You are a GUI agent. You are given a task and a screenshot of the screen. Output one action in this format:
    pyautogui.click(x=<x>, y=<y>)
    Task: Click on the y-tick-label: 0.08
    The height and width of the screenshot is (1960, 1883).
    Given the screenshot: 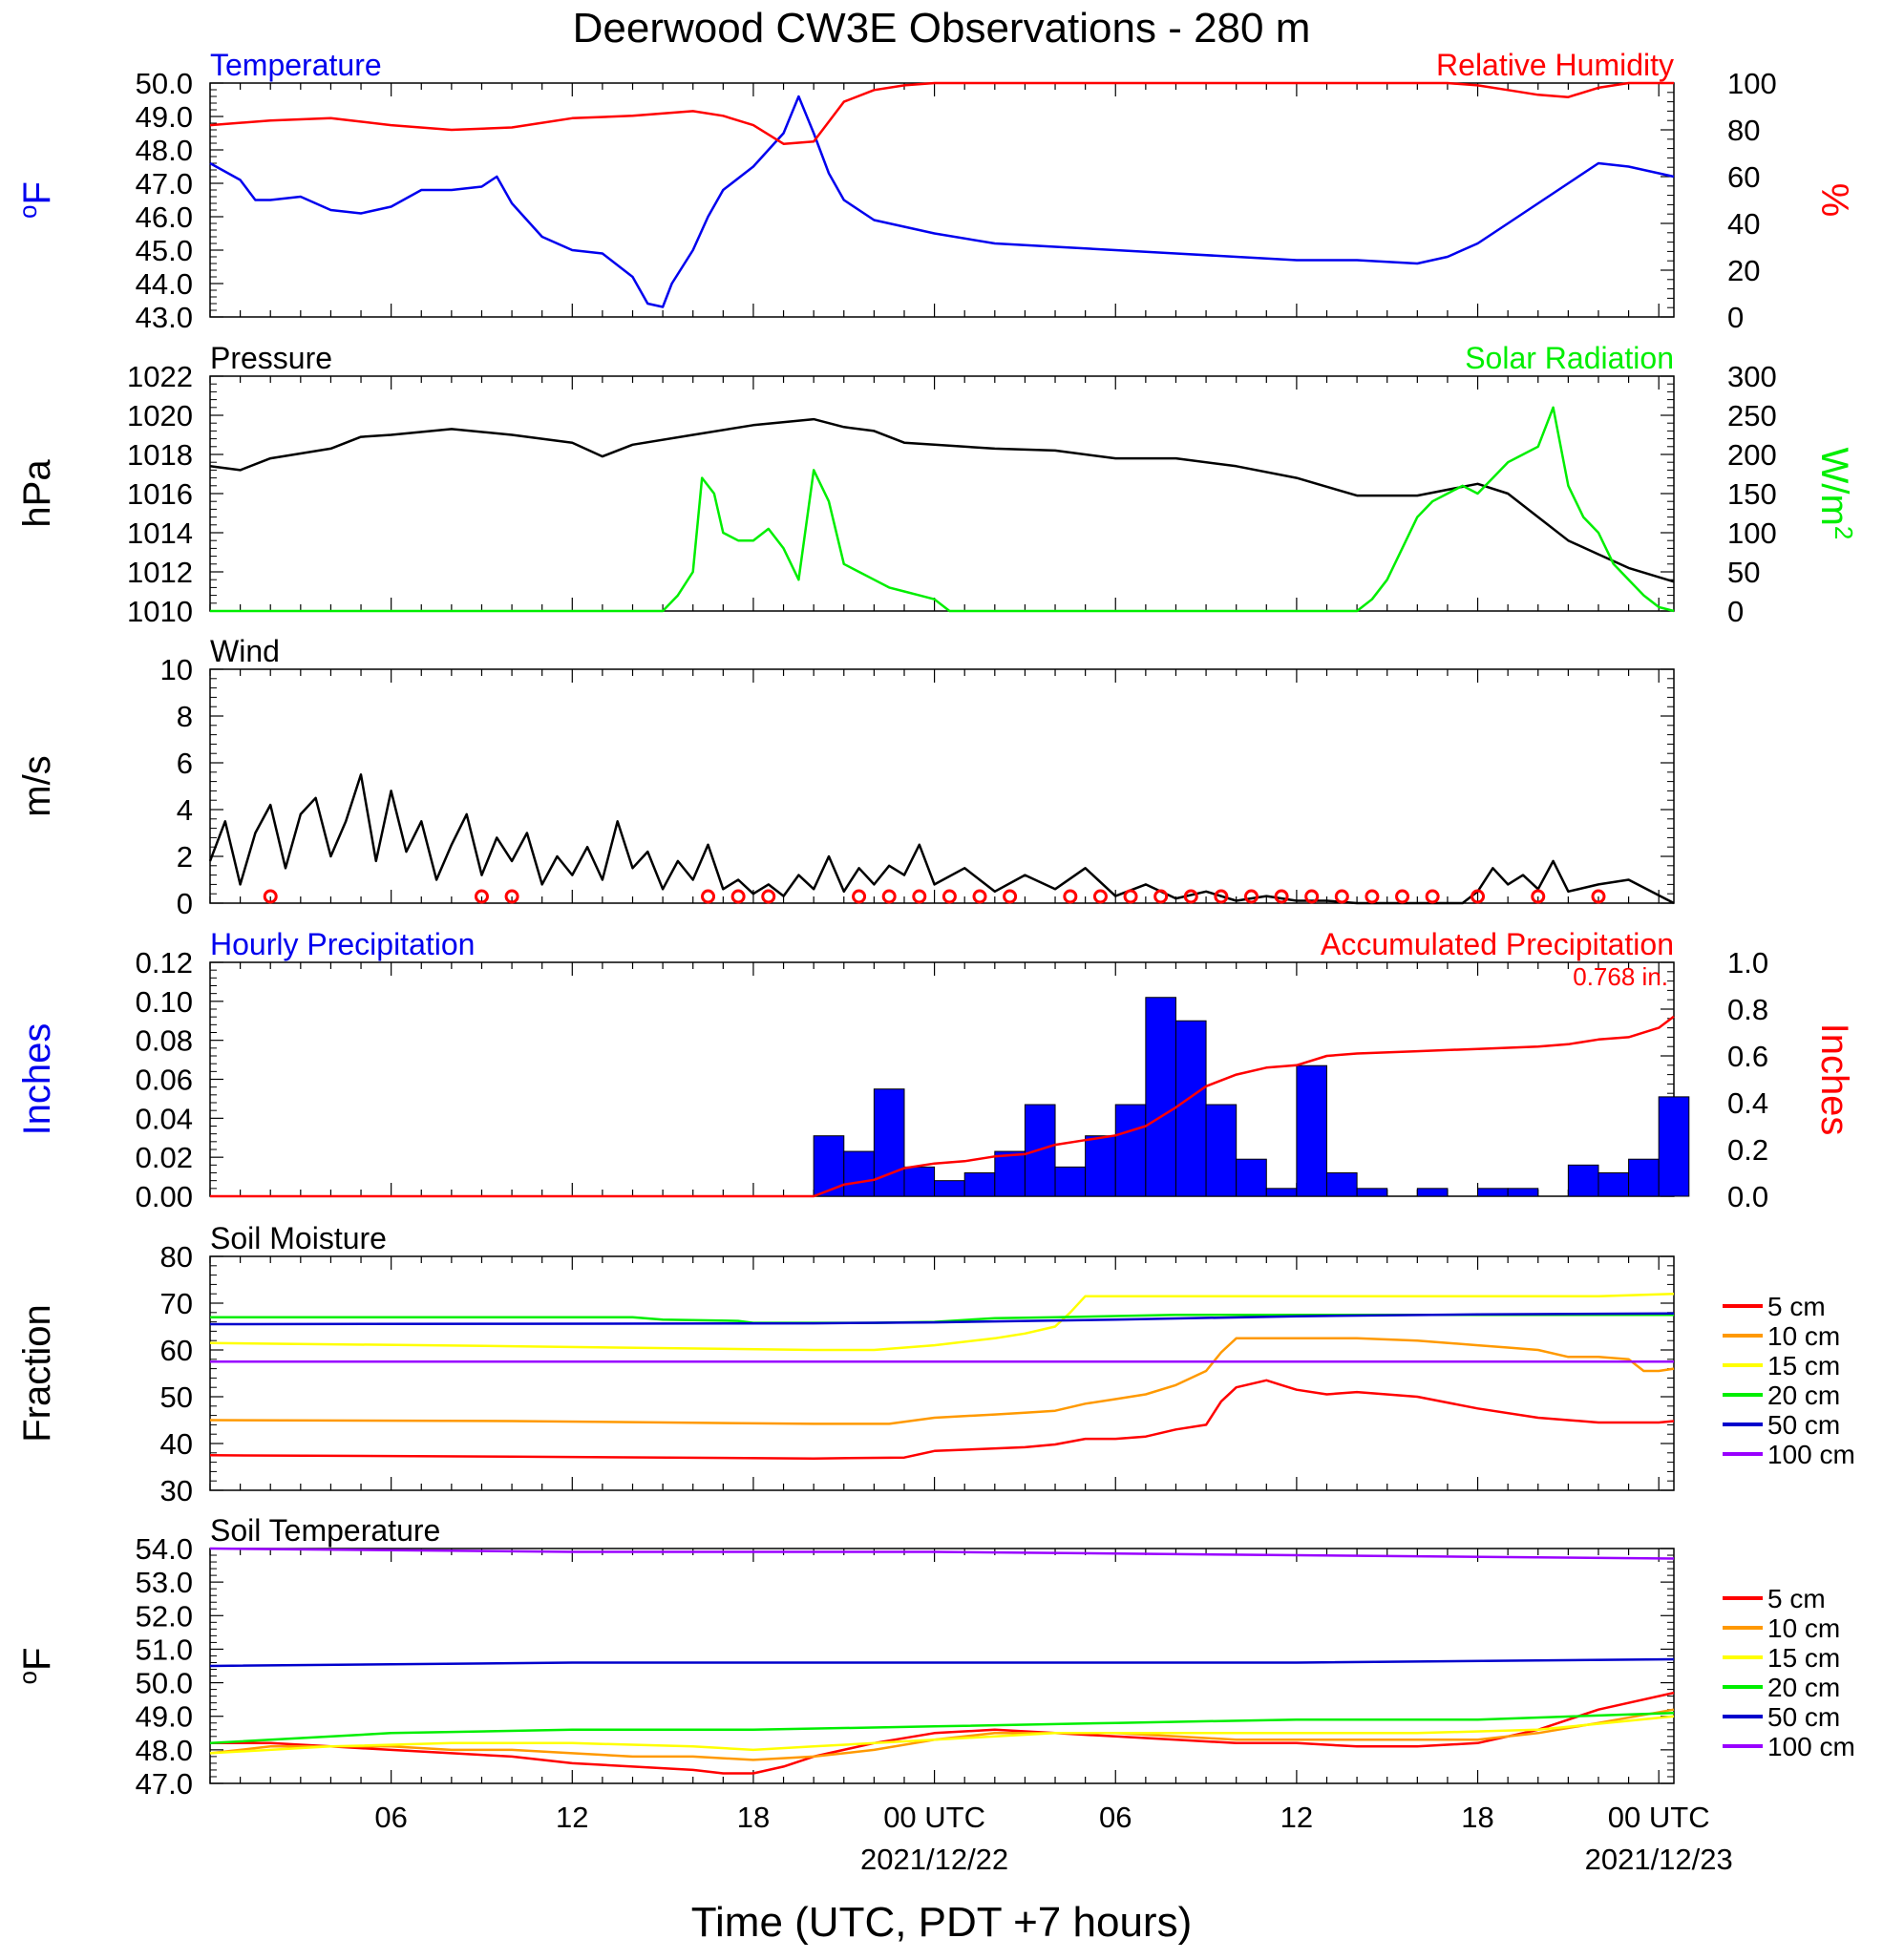 What is the action you would take?
    pyautogui.click(x=164, y=1041)
    